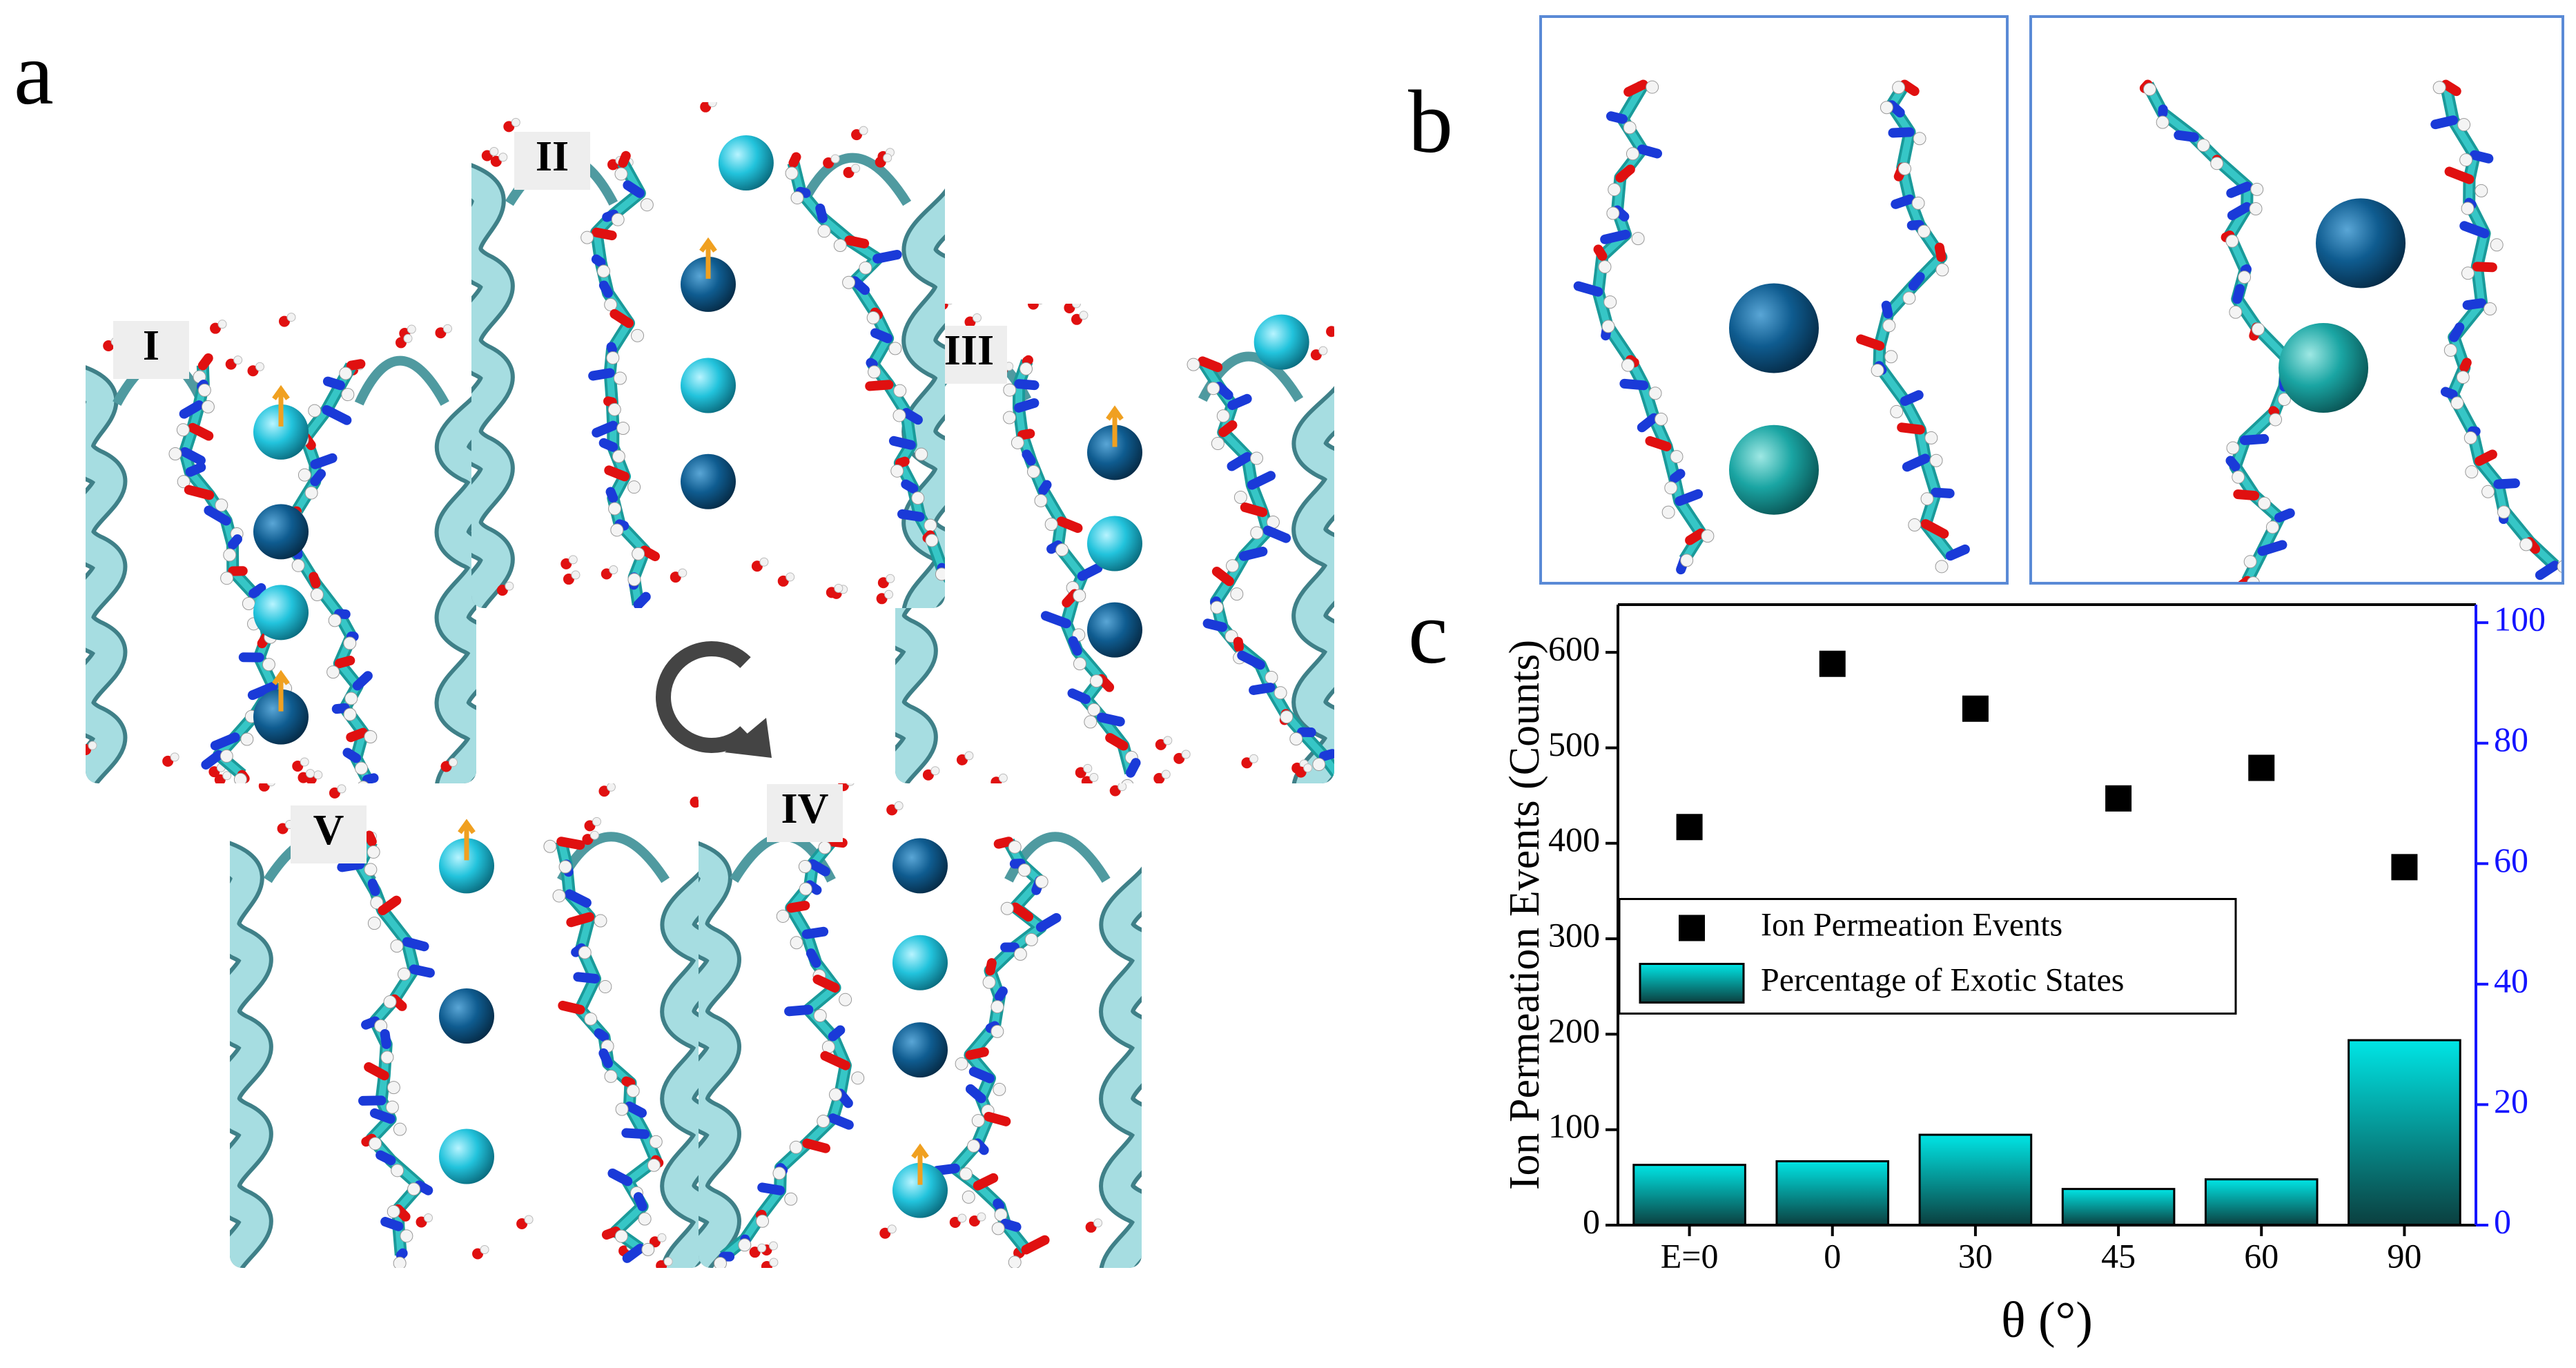  Describe the element at coordinates (1975, 1255) in the screenshot. I see `x-tick-label: 30` at that location.